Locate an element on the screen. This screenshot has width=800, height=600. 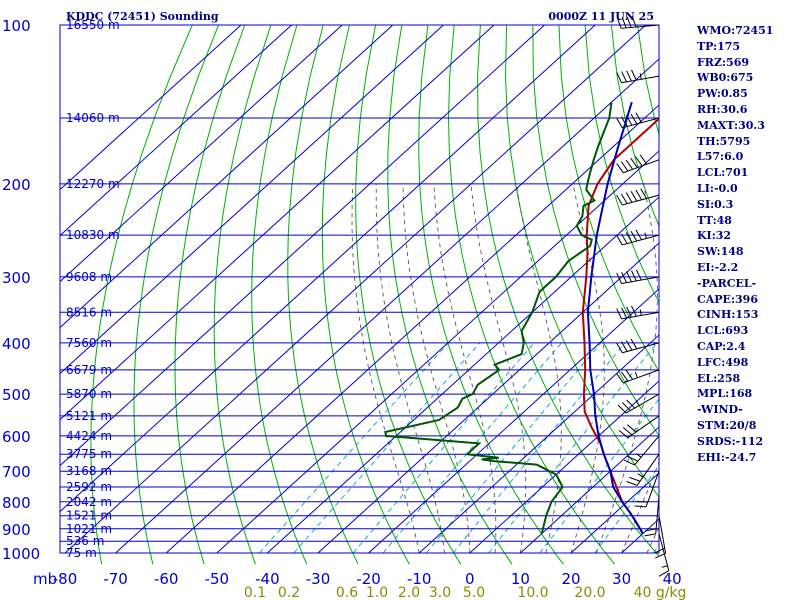
mixing-ratio-line is located at coordinates (354, 448).